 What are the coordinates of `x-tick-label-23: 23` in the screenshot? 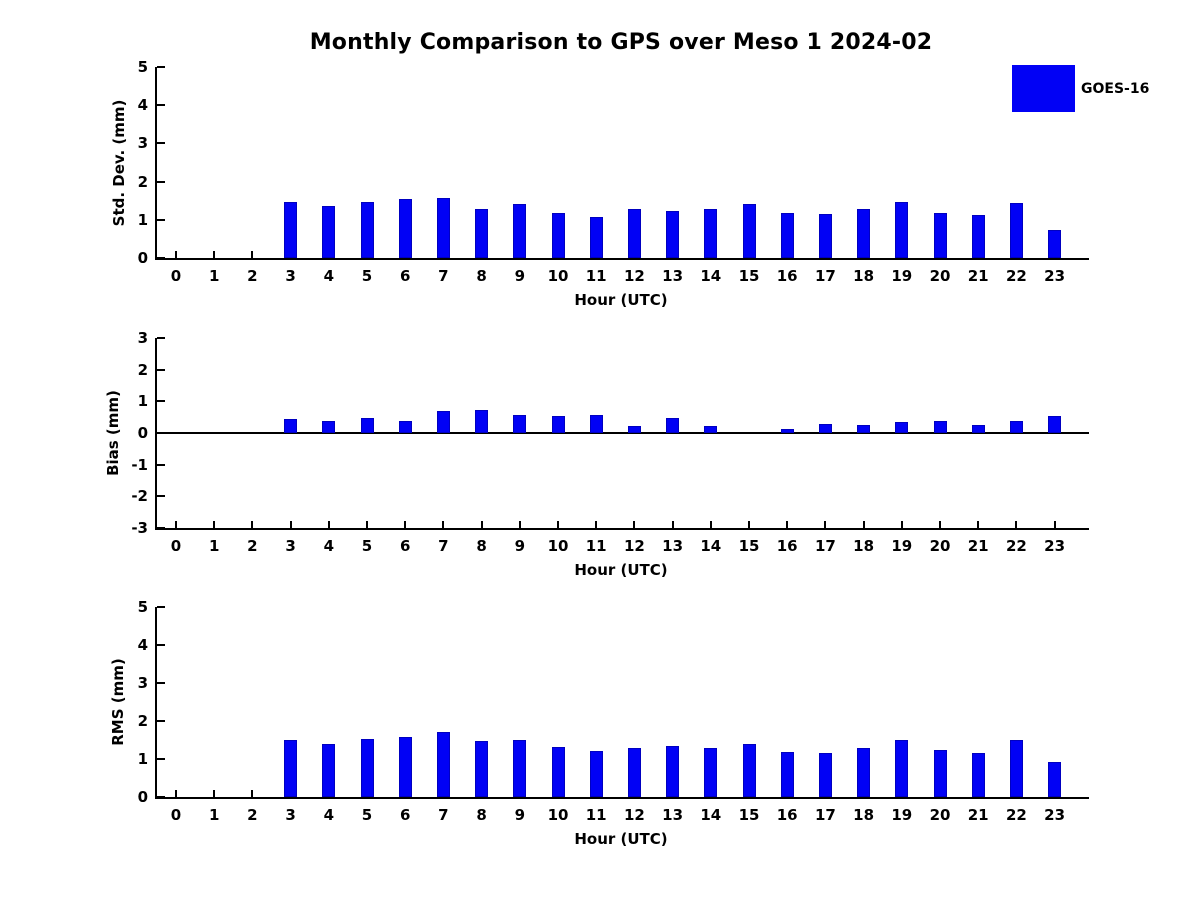 It's located at (1055, 815).